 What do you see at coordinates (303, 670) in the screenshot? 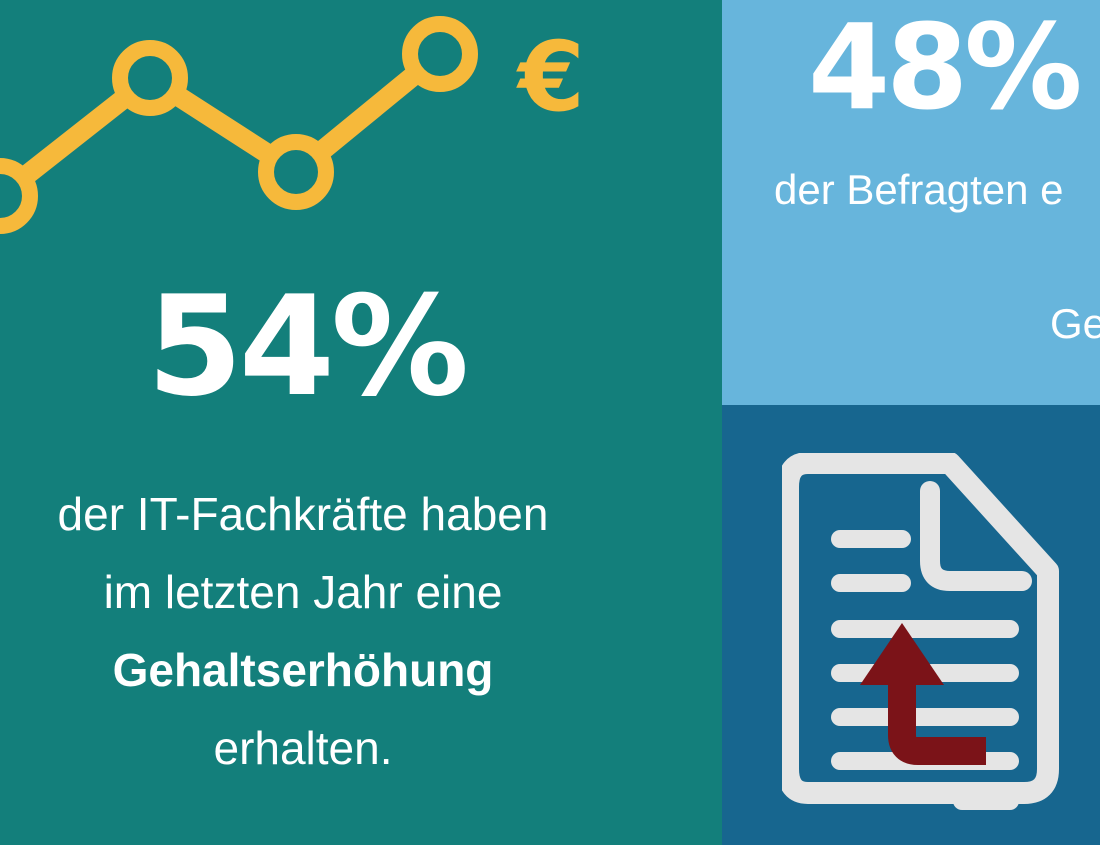
I see `description-line-bold: Gehaltserhöhung` at bounding box center [303, 670].